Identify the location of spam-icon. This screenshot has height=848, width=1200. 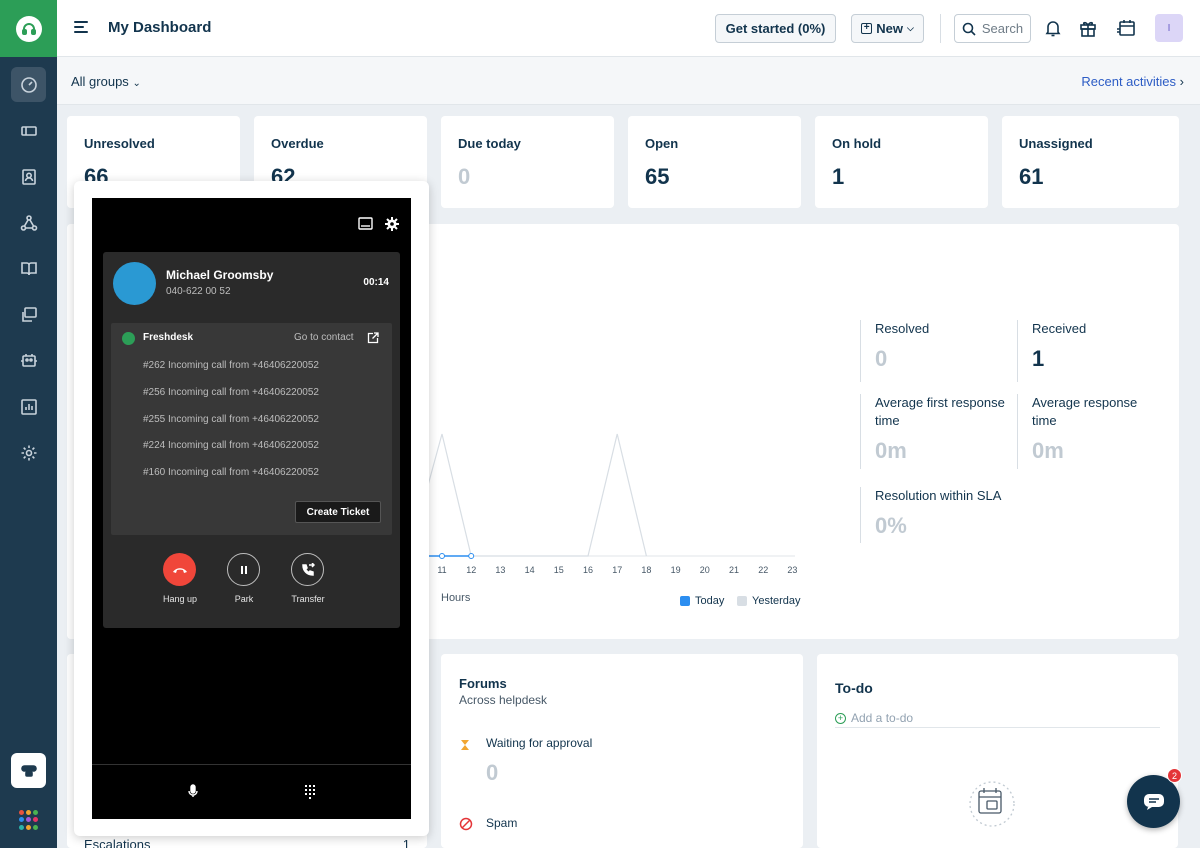
(466, 826).